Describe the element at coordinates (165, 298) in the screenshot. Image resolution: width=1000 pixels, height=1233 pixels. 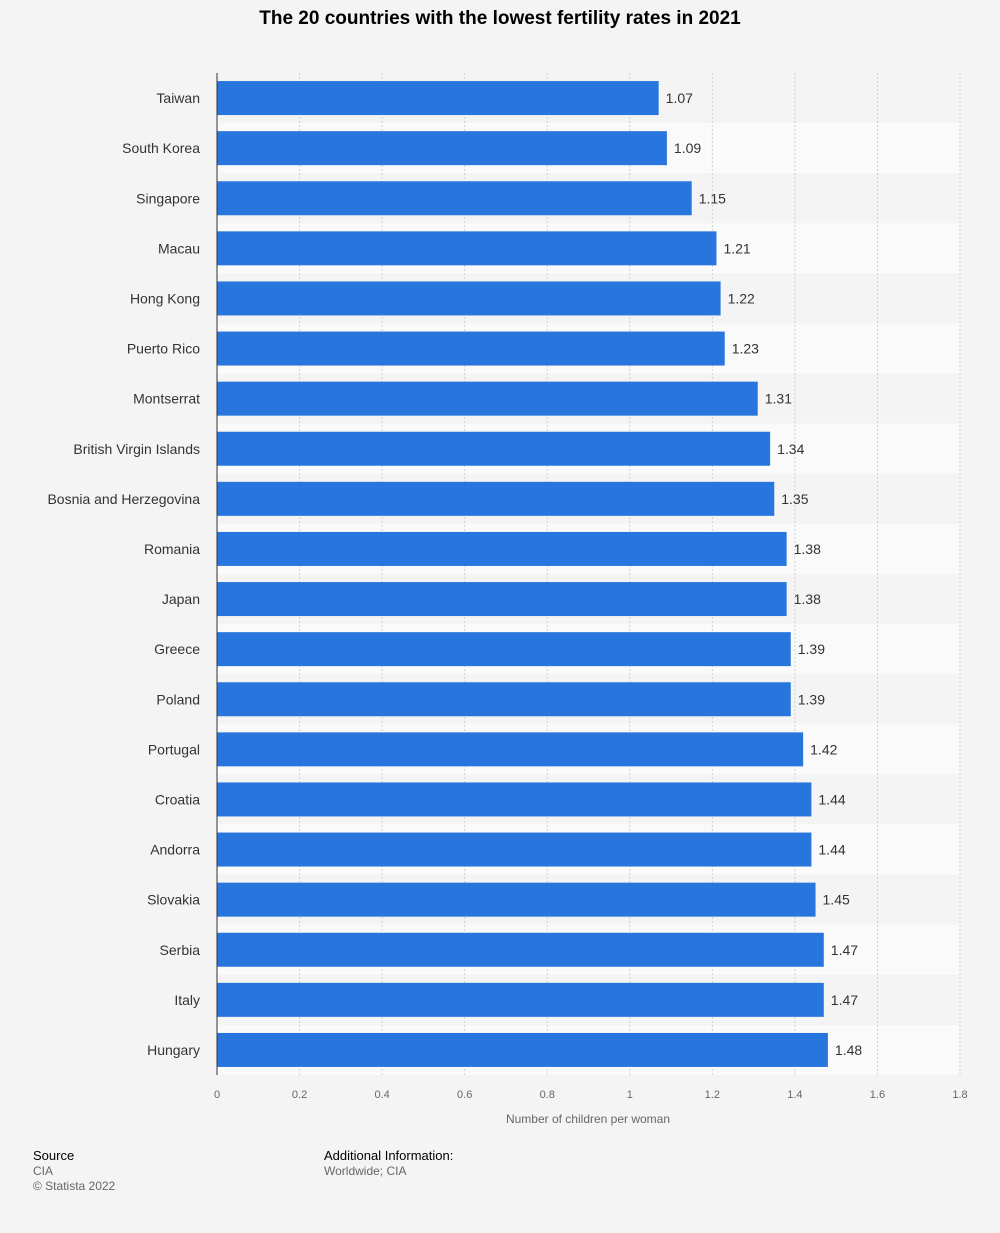
I see `category-label: Hong Kong` at that location.